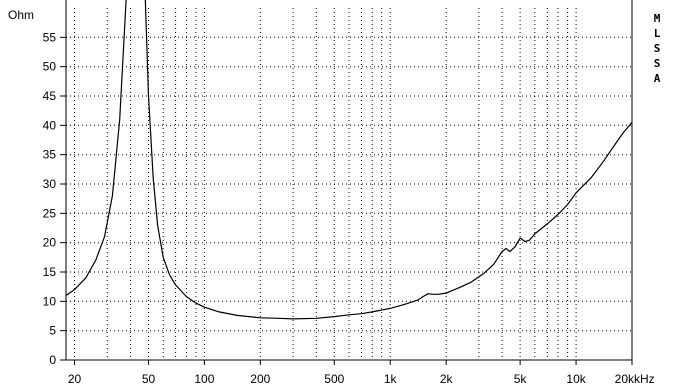  Describe the element at coordinates (625, 379) in the screenshot. I see `x-tick-label: 20k` at that location.